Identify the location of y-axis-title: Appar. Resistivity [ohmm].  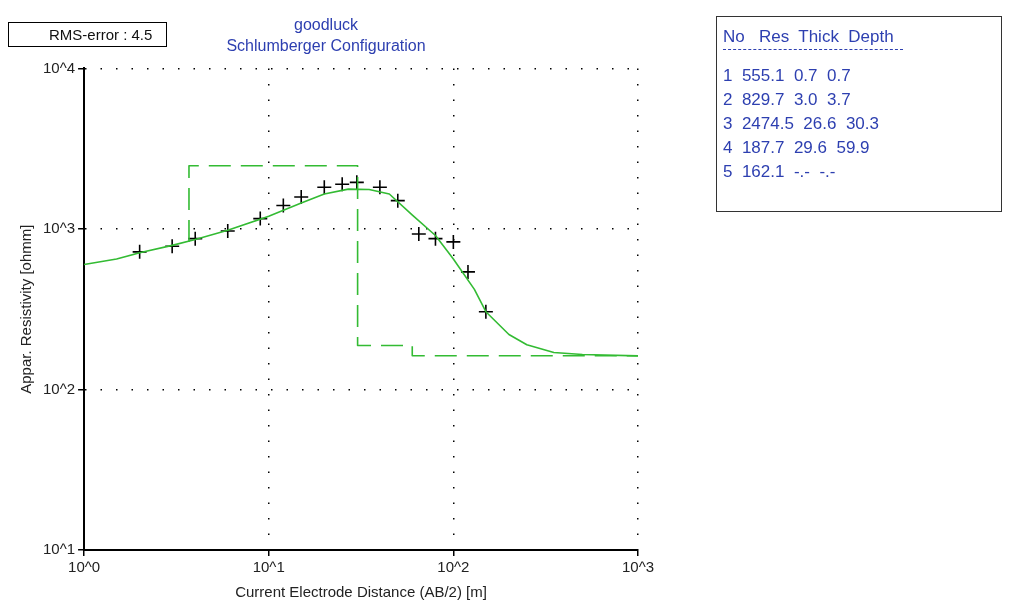
(26, 309).